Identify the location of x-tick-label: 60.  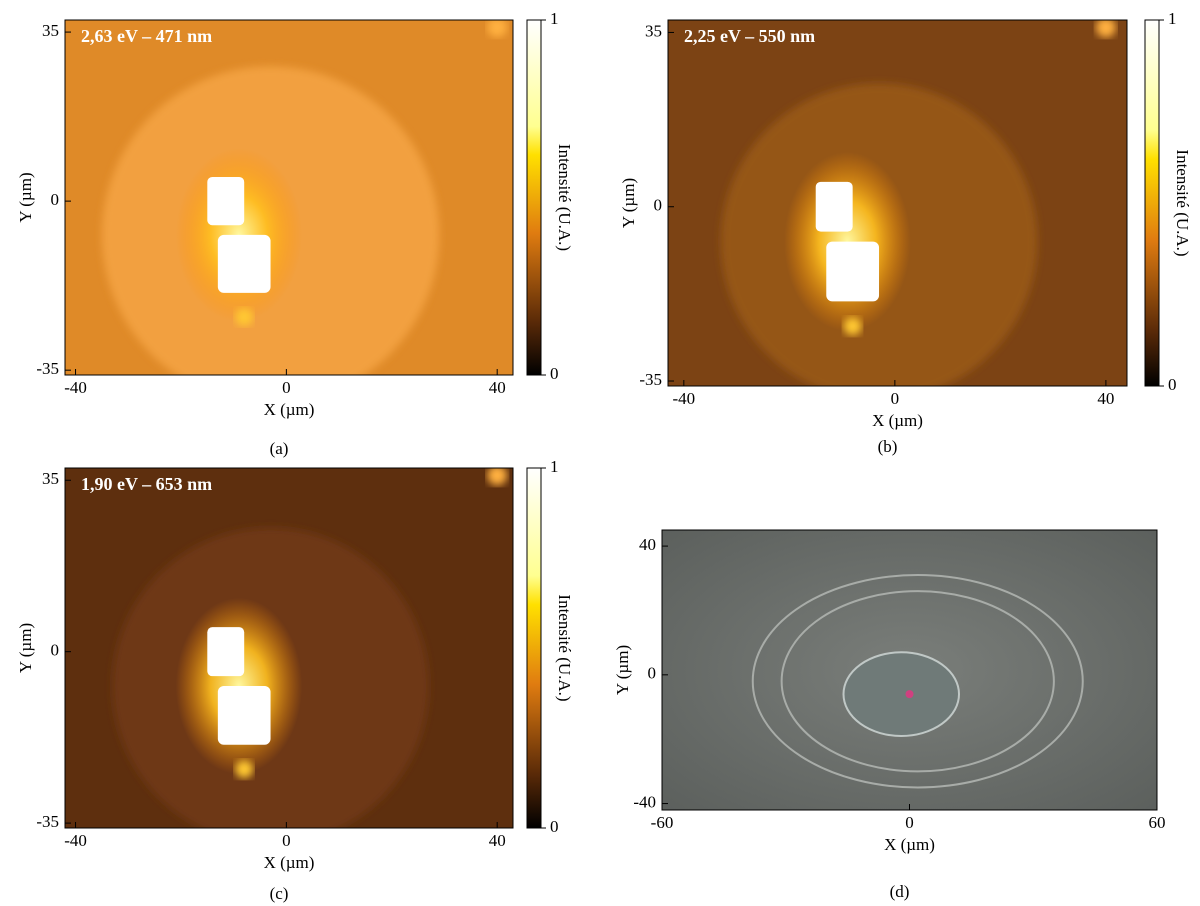
(1157, 822).